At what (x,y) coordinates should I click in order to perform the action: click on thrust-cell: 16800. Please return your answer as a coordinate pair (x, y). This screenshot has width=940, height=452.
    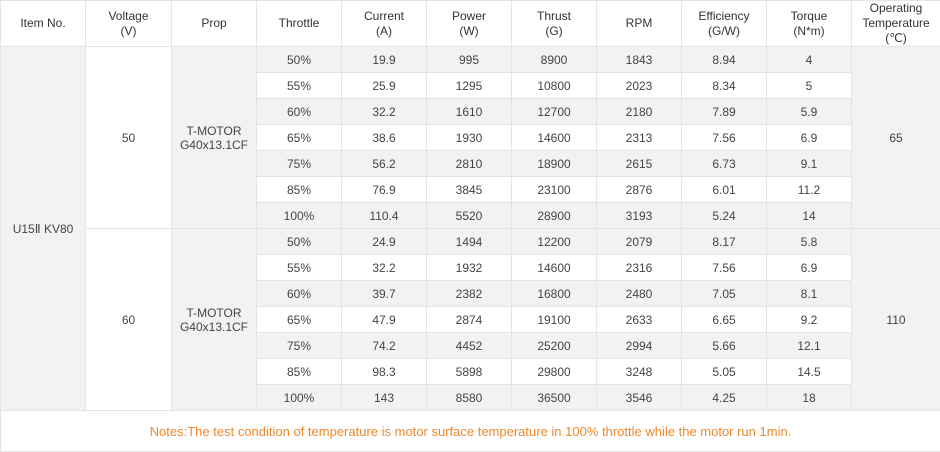
    Looking at the image, I should click on (554, 294).